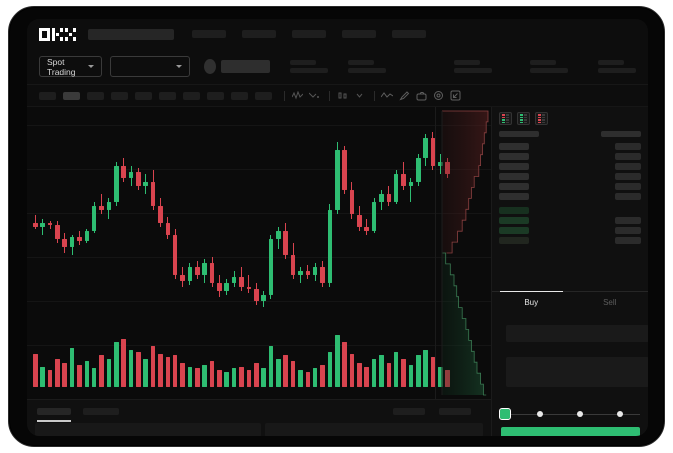 This screenshot has height=453, width=673. I want to click on tab-open-orders, so click(54, 415).